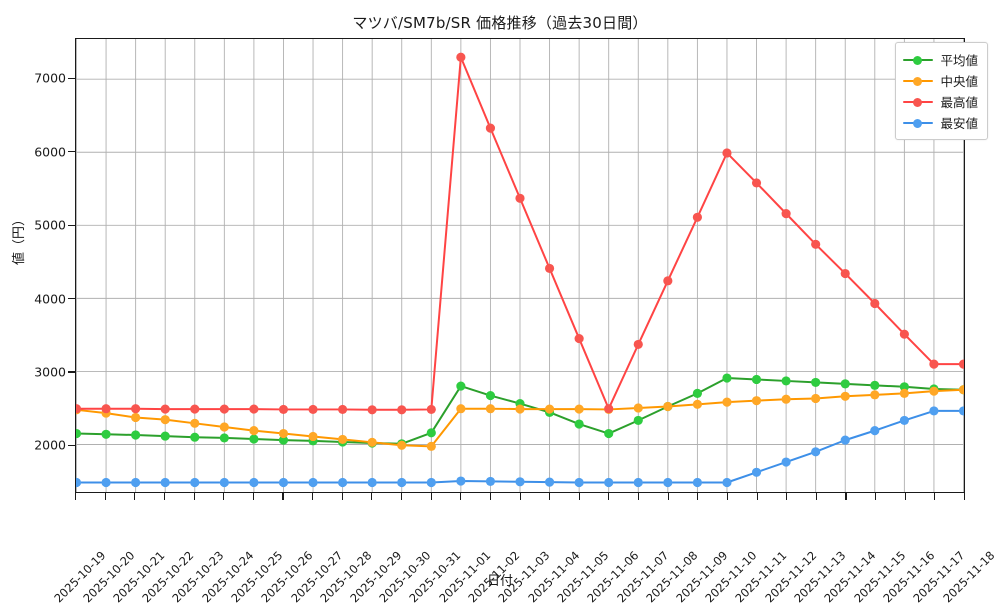 The image size is (1000, 605). Describe the element at coordinates (50, 299) in the screenshot. I see `y-axis-tick-label: 4000` at that location.